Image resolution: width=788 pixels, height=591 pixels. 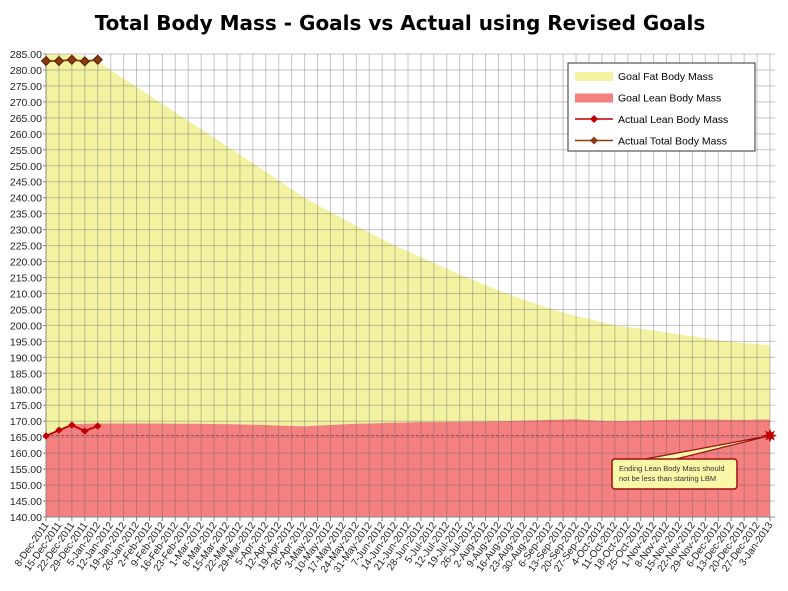 I want to click on legend-label: Actual Total Body Mass, so click(x=672, y=142).